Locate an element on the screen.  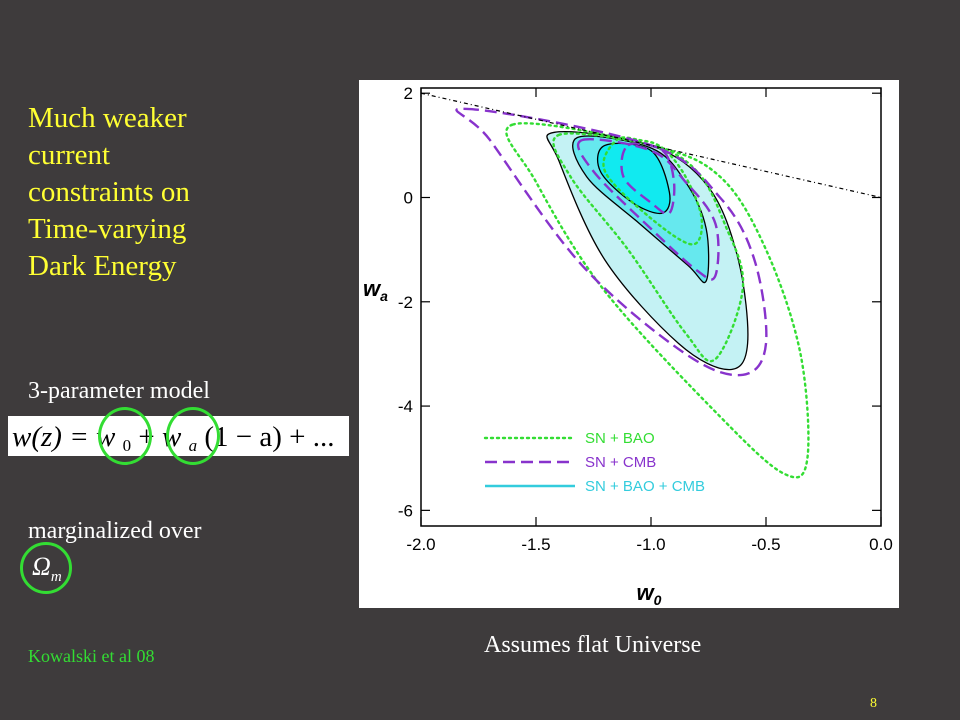
x-tick-label: -2.0 is located at coordinates (420, 544).